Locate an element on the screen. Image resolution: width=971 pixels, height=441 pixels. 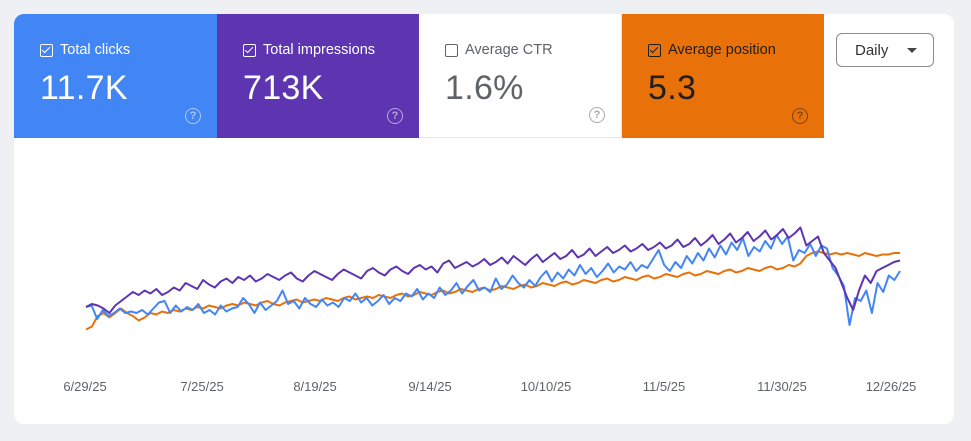
x-tick-label: 12/26/25 is located at coordinates (891, 386).